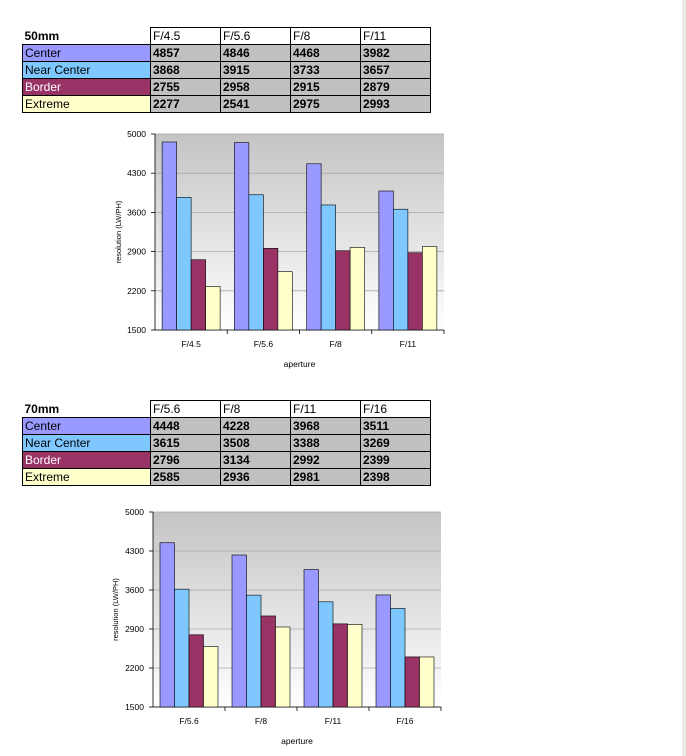 The image size is (686, 756). I want to click on table-cell: 2915, so click(325, 87).